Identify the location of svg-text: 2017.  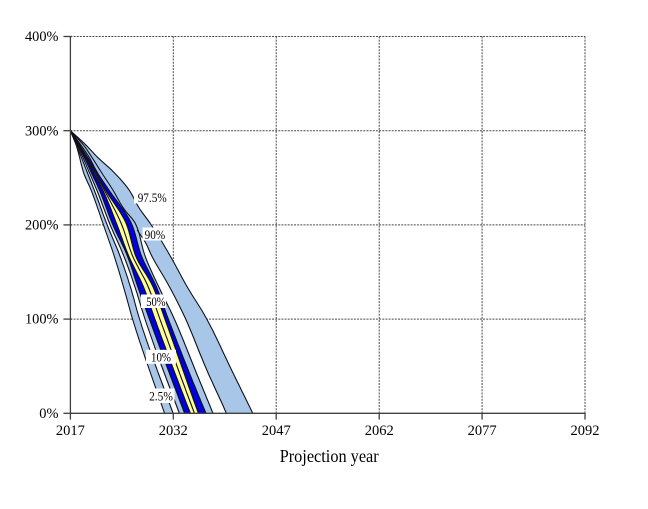
(70, 431).